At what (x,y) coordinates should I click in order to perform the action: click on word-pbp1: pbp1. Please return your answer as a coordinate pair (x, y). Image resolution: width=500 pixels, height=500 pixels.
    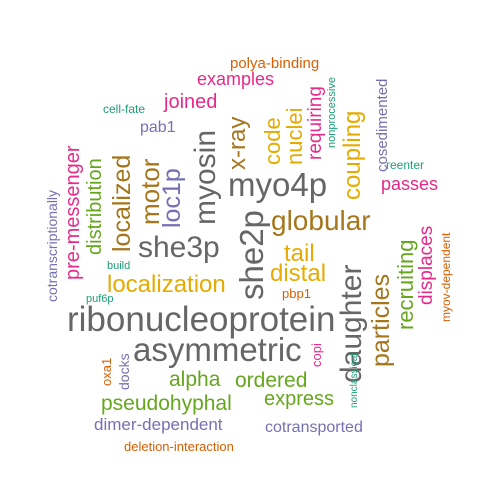
    Looking at the image, I should click on (296, 293).